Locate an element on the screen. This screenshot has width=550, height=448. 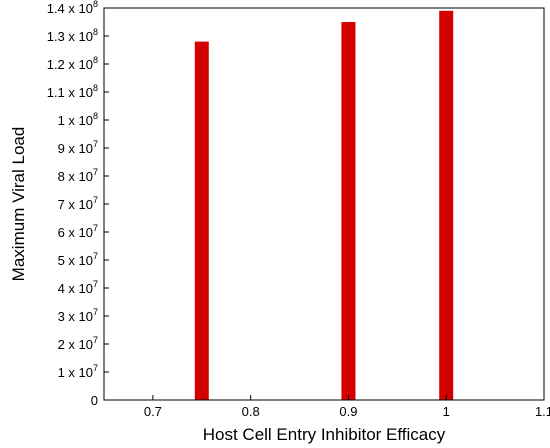
x-tick-label: 0.7 is located at coordinates (153, 411).